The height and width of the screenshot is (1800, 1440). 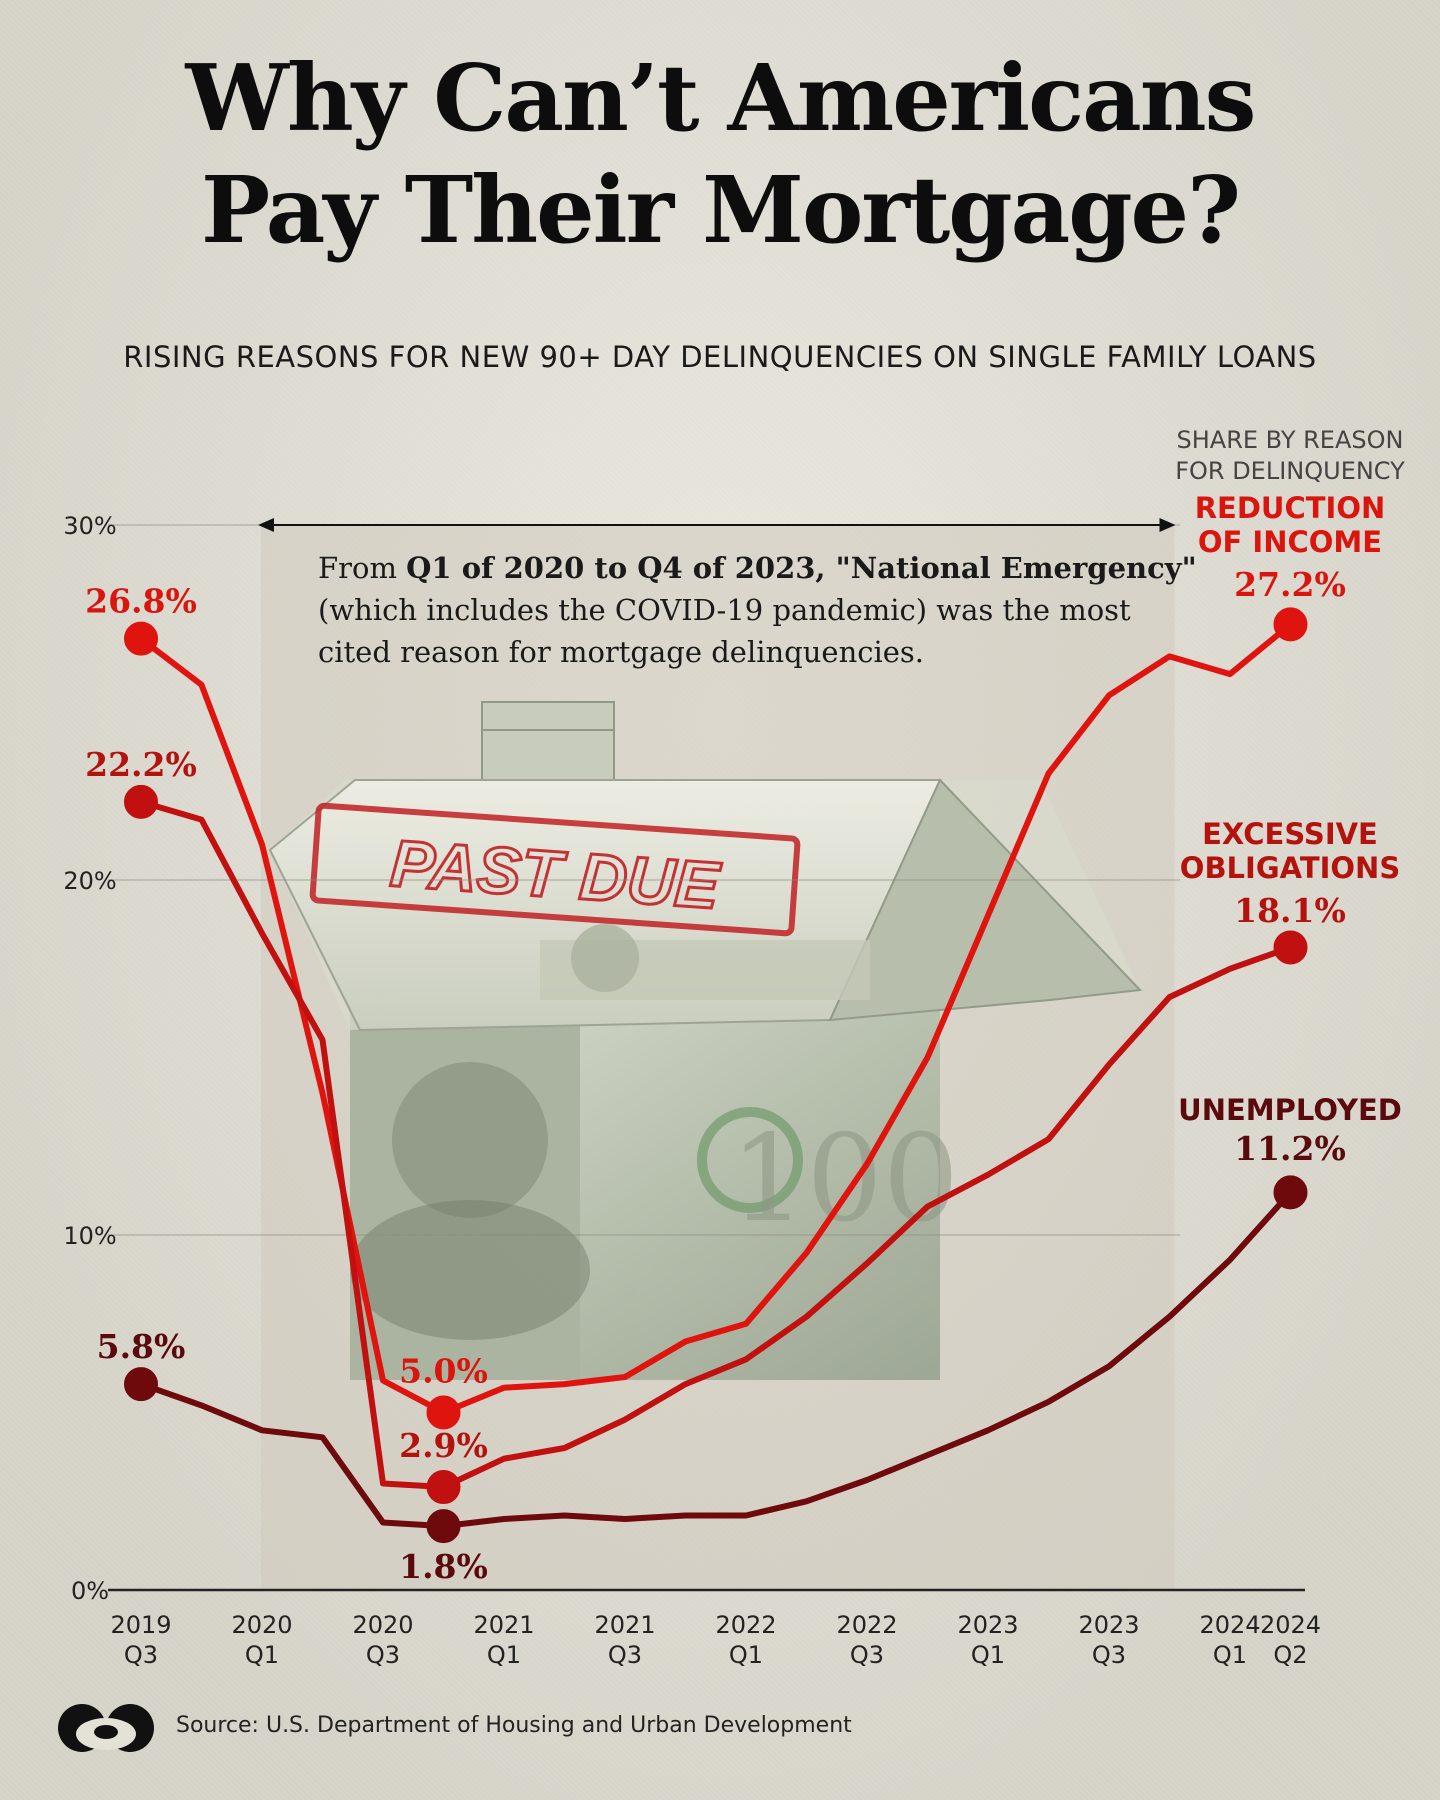 What do you see at coordinates (1290, 910) in the screenshot?
I see `end-value-label: 18.1%` at bounding box center [1290, 910].